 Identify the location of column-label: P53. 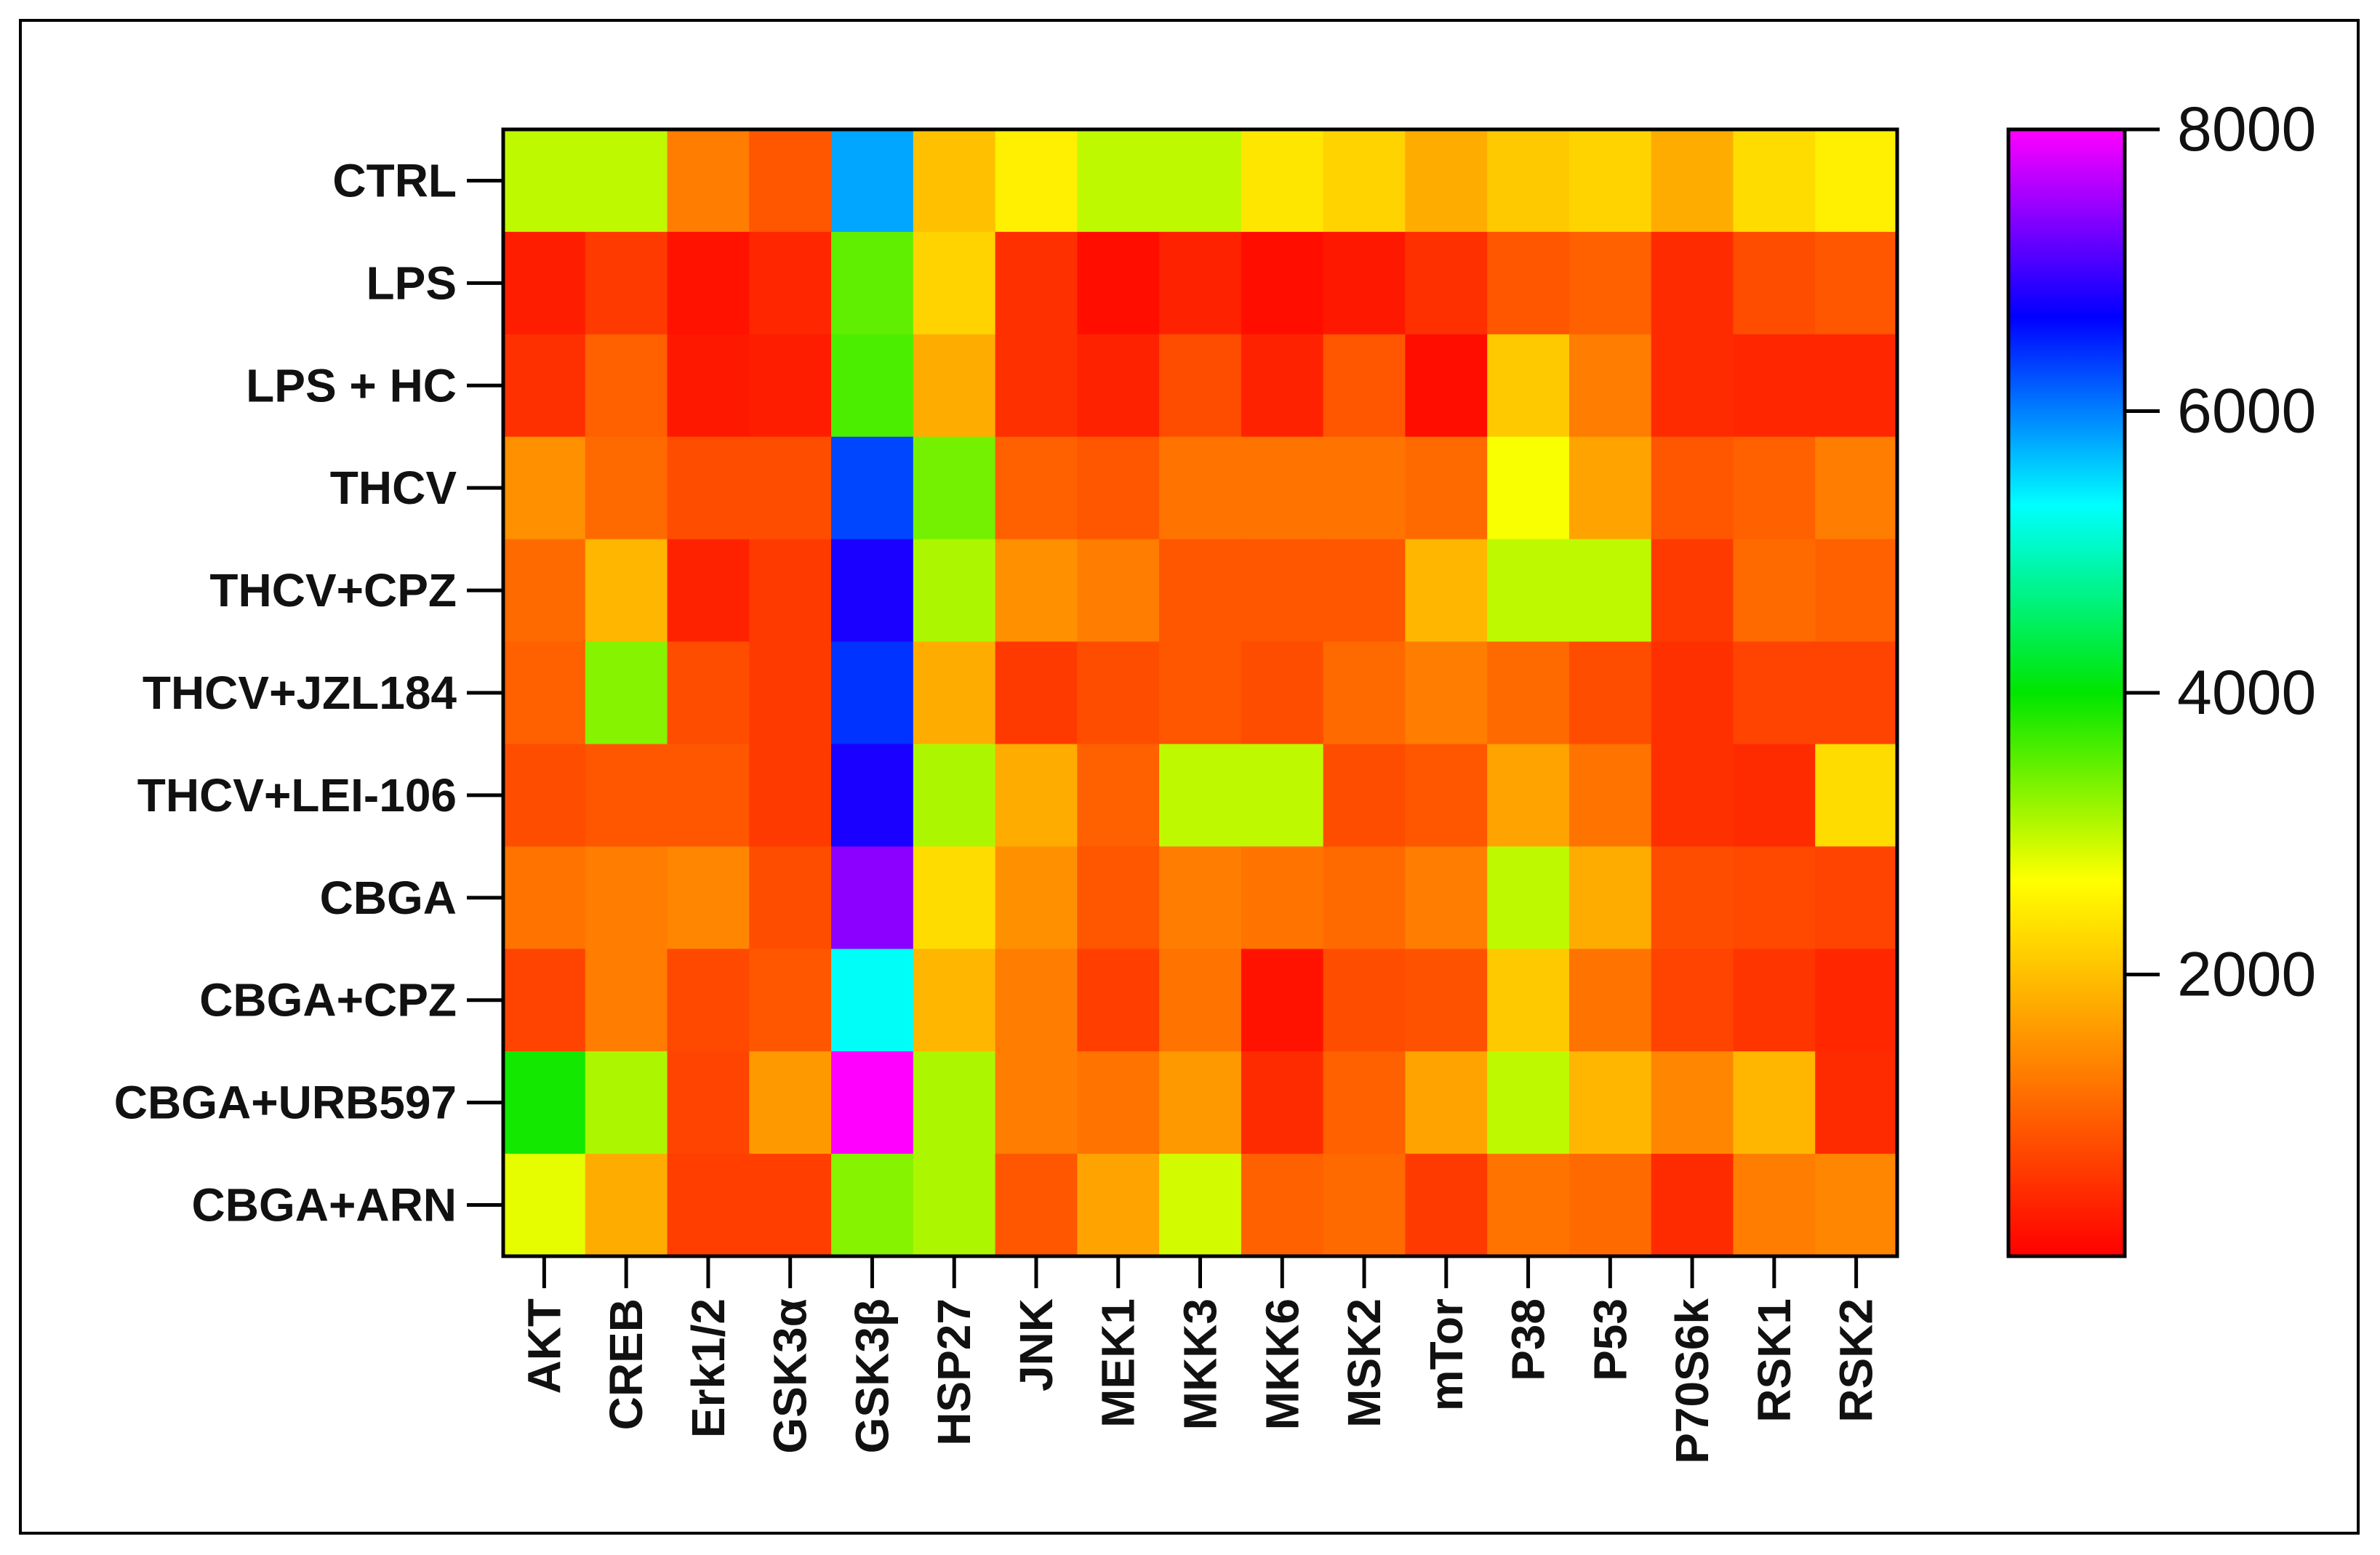
(1610, 1340).